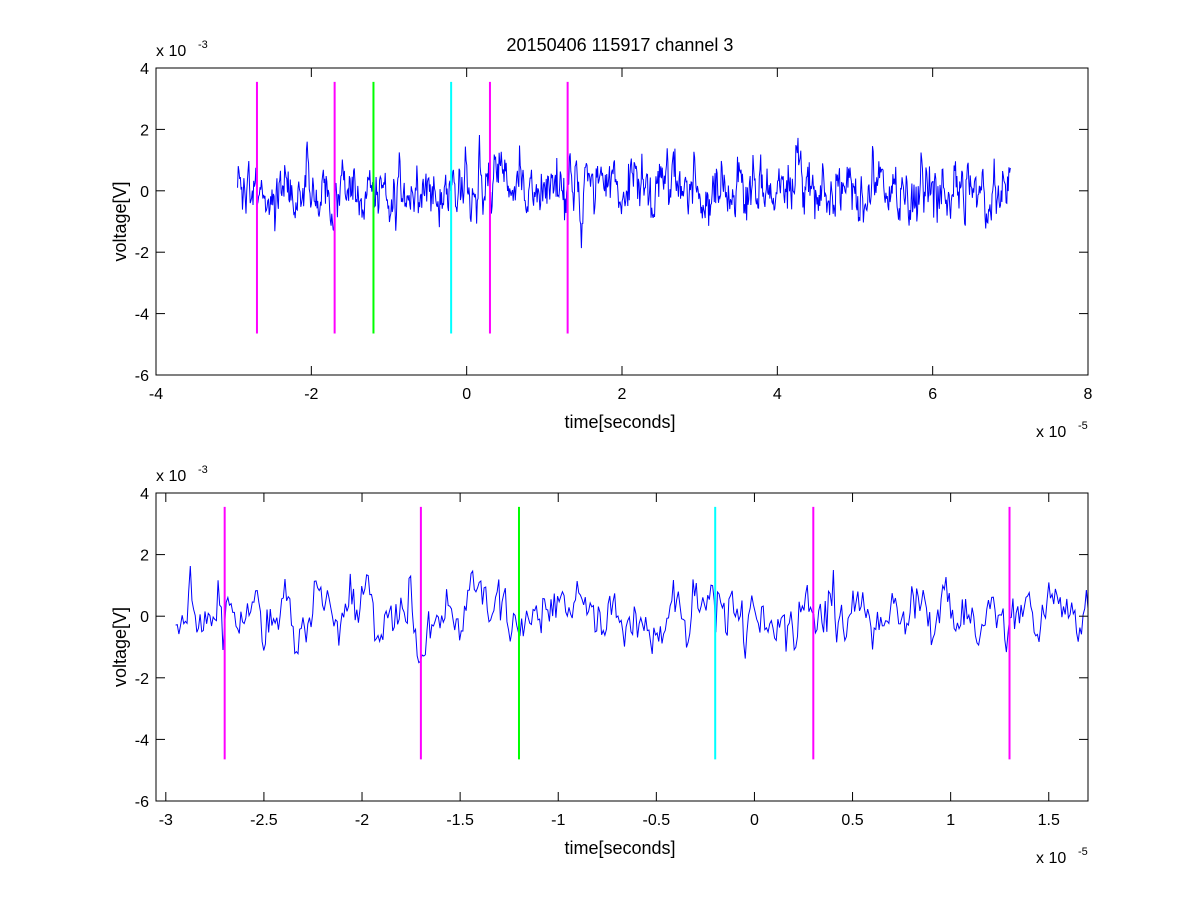 This screenshot has width=1200, height=905. I want to click on x-tick-label: 8, so click(1088, 394).